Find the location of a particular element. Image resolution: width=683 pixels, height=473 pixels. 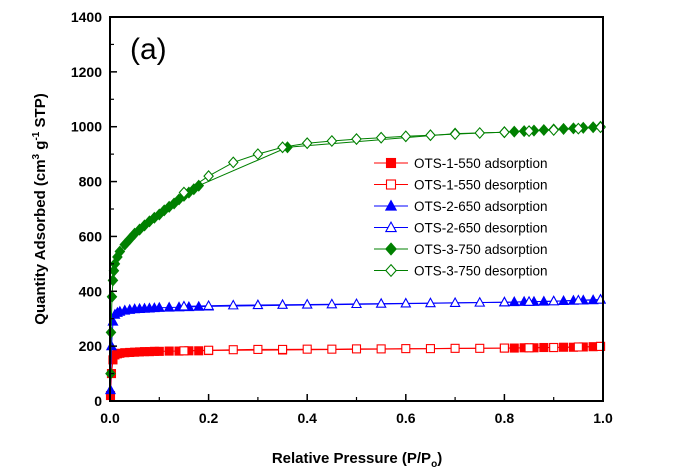

y-tick-label: 400 is located at coordinates (91, 291).